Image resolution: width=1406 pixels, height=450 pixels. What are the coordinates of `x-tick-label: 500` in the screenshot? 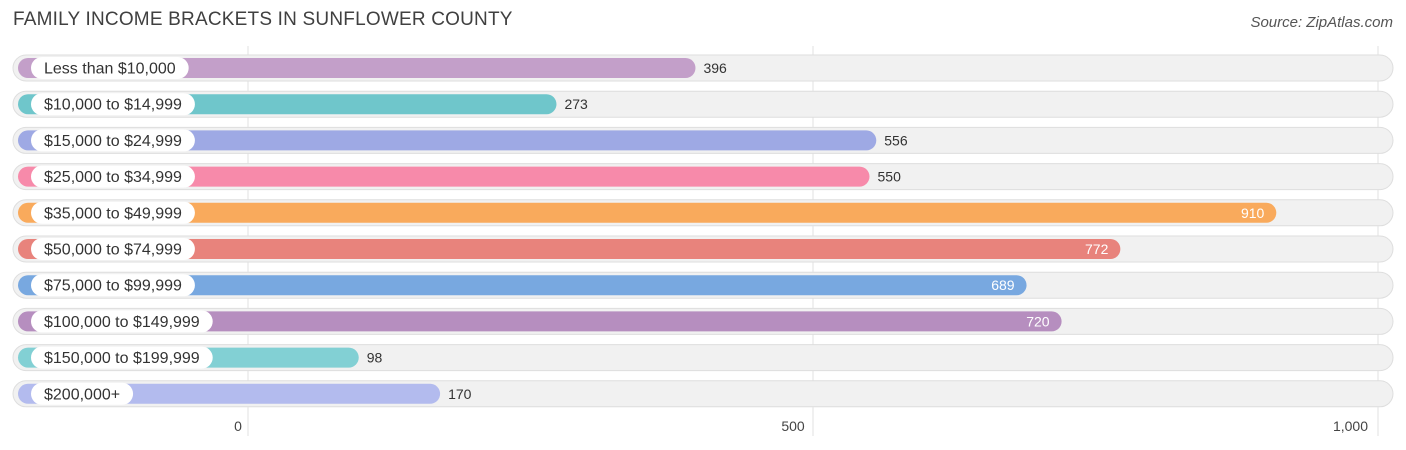 It's located at (793, 426).